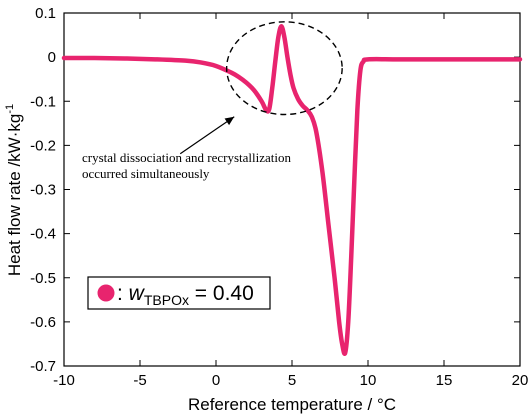 The height and width of the screenshot is (419, 529). I want to click on x-tick-label: 10, so click(368, 380).